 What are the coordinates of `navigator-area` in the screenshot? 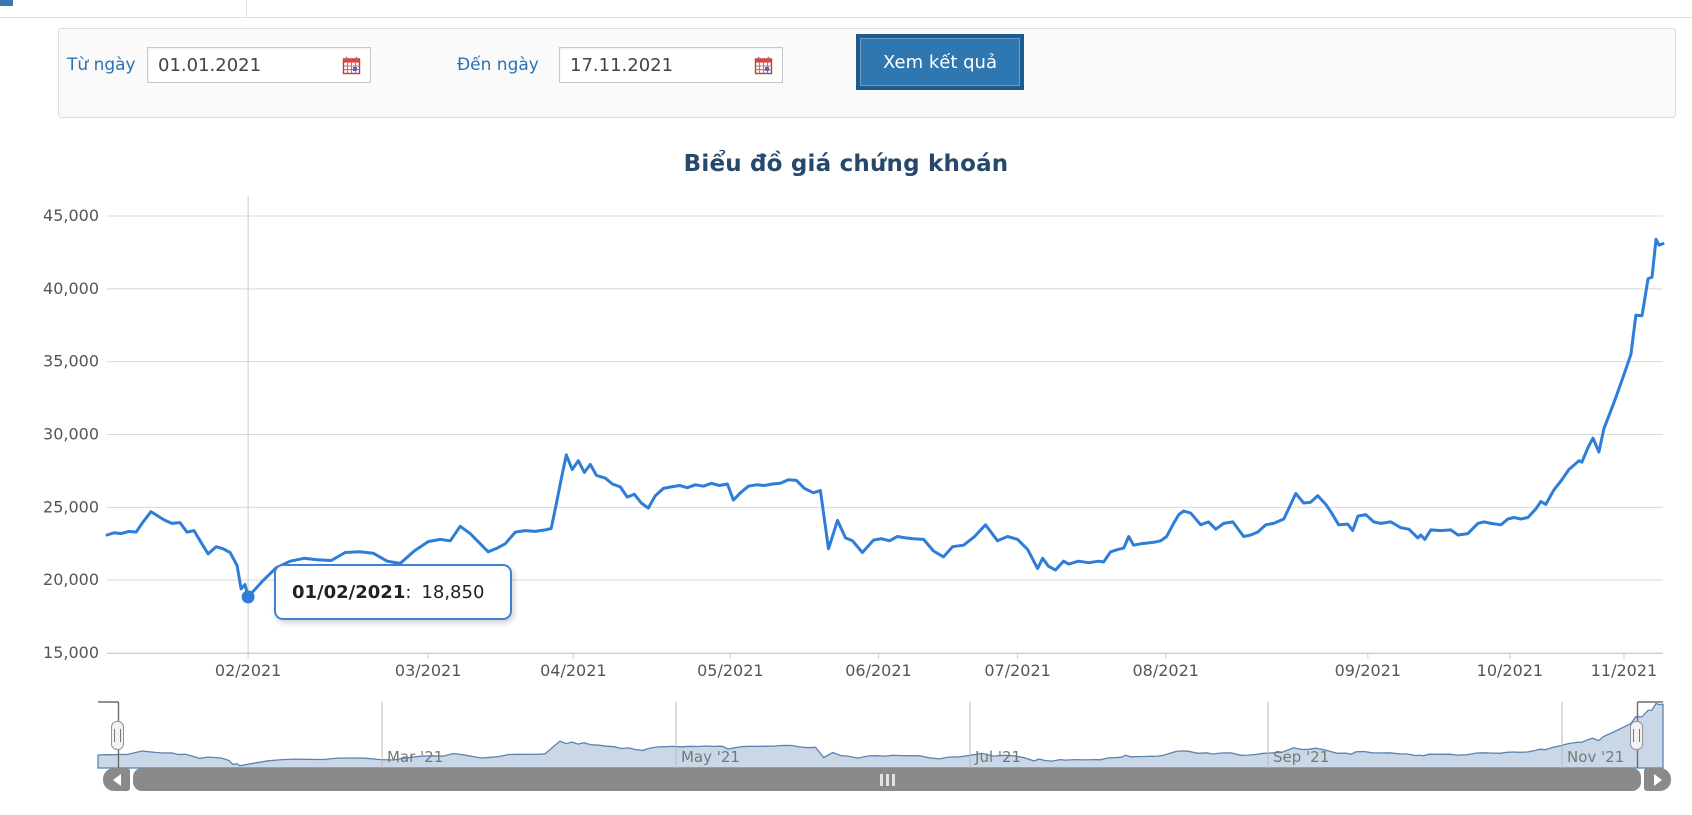 It's located at (880, 735).